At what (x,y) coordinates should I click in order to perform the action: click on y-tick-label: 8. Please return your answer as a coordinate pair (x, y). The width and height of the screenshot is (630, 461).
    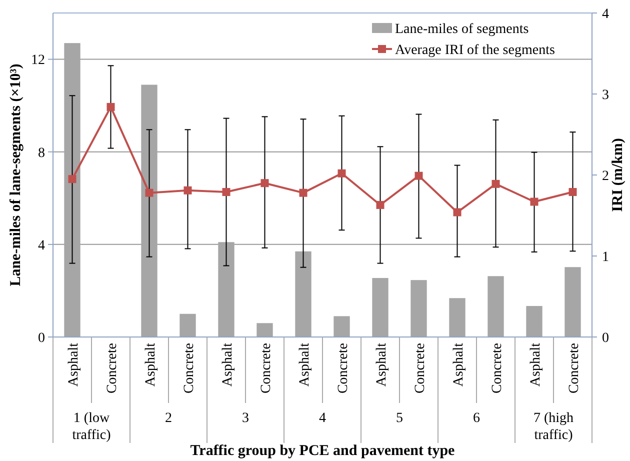
    Looking at the image, I should click on (41, 153).